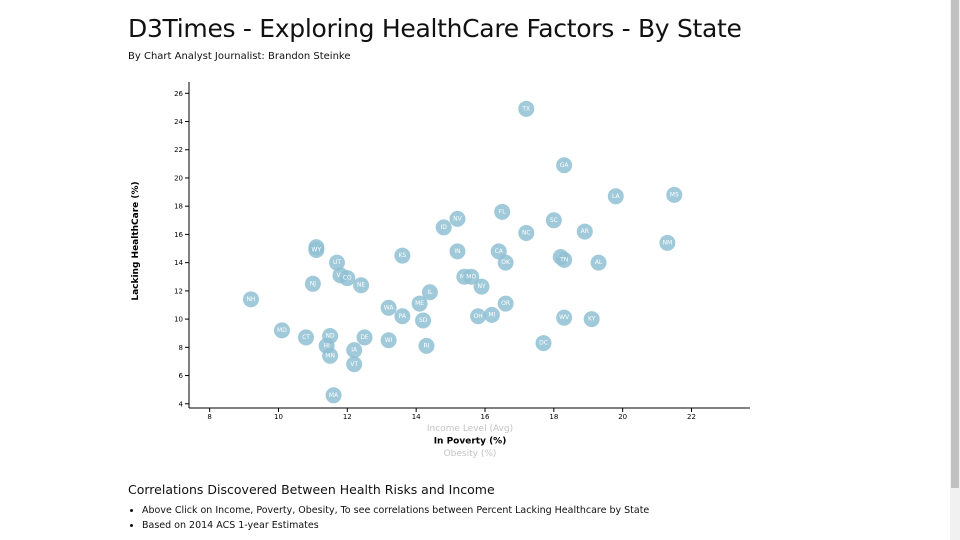 The image size is (960, 540). Describe the element at coordinates (470, 442) in the screenshot. I see `x-axis-label-option: In Poverty (%)` at that location.